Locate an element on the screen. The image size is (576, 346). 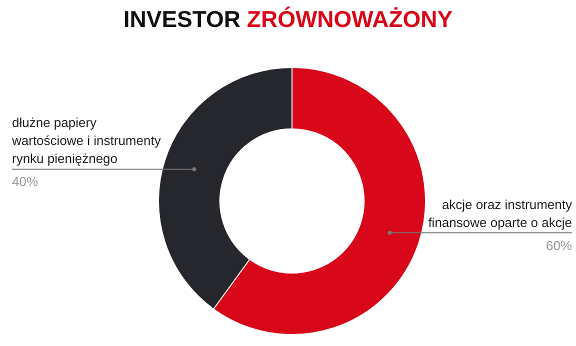
data-label: 60% is located at coordinates (559, 245).